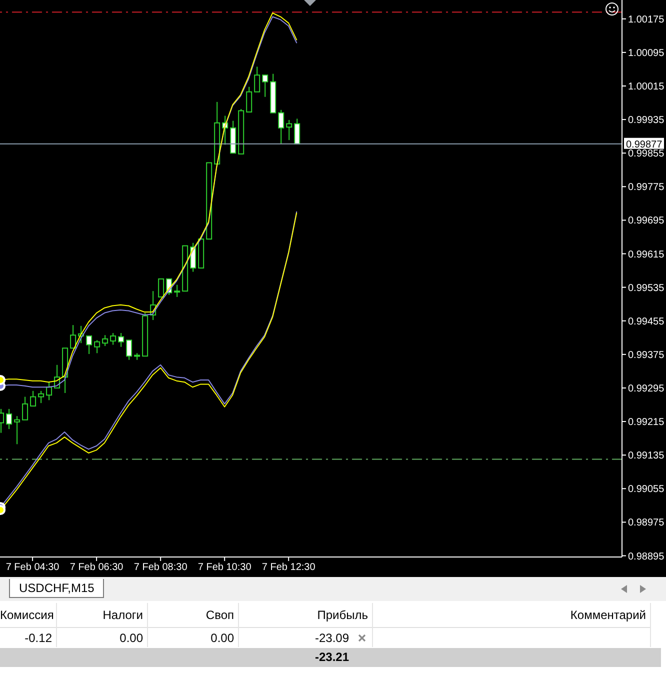 This screenshot has width=666, height=679. Describe the element at coordinates (289, 568) in the screenshot. I see `x-tick-label: 7 Feb 12:30` at that location.